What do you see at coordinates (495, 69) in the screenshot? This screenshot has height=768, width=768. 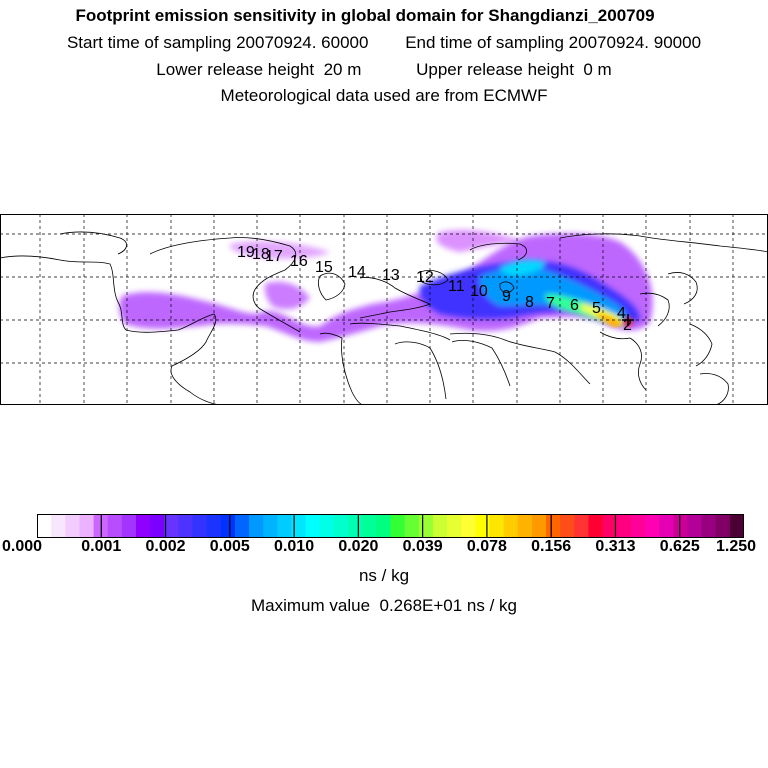 I see `upper-label: Upper release height` at bounding box center [495, 69].